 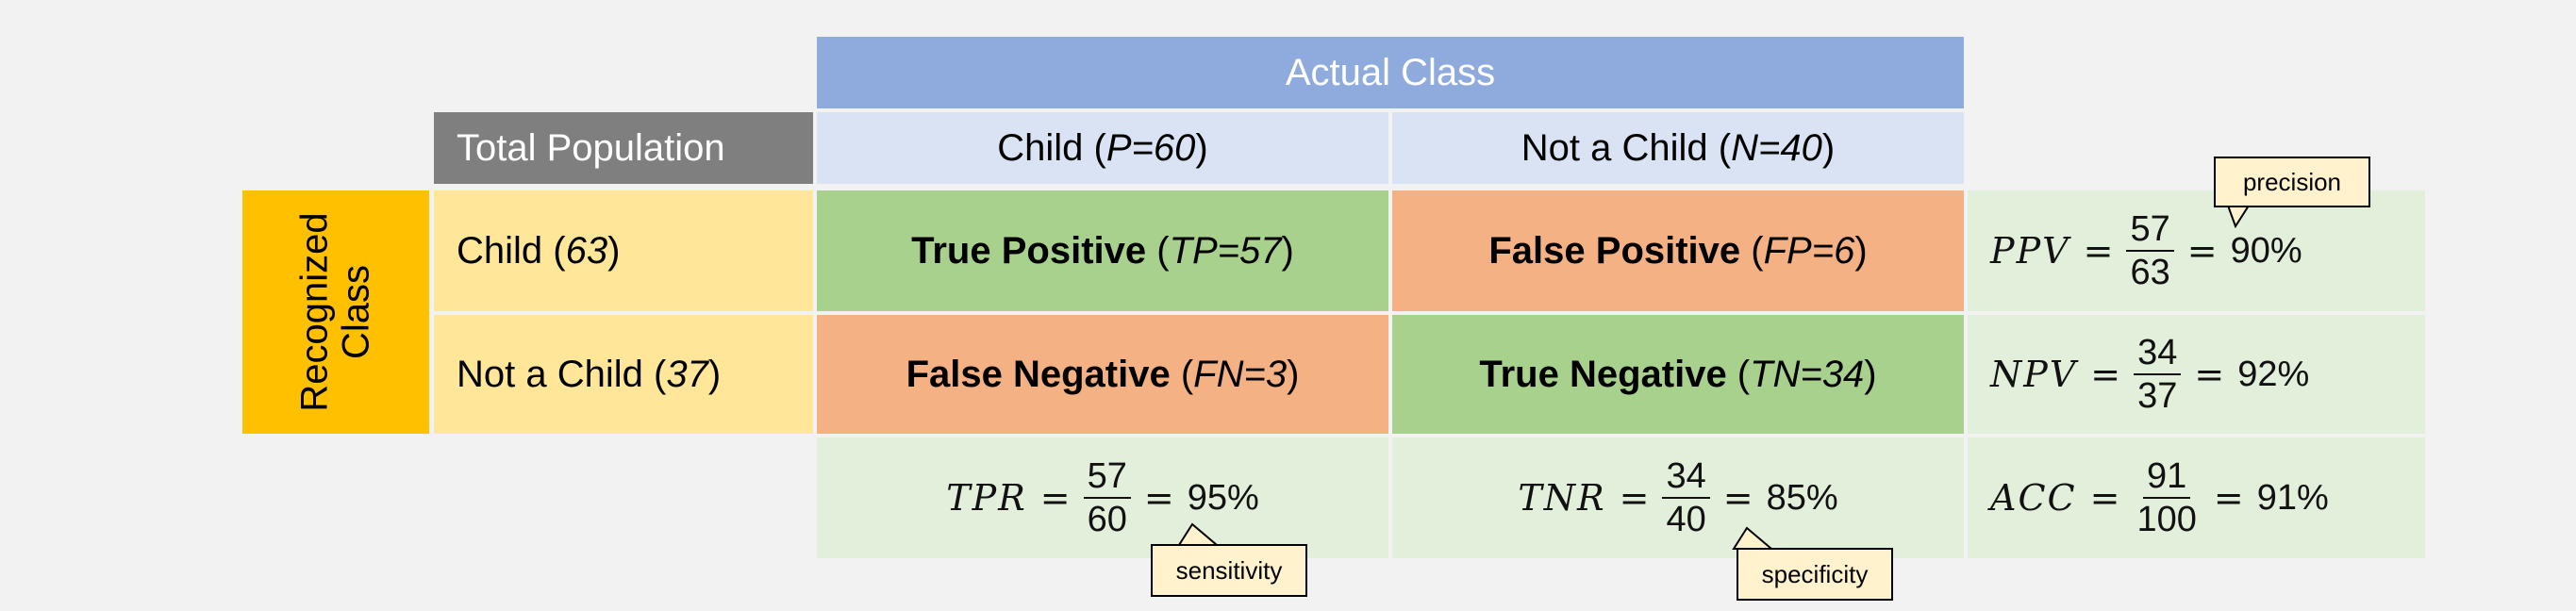 I want to click on precision-callout: precision, so click(x=2292, y=182).